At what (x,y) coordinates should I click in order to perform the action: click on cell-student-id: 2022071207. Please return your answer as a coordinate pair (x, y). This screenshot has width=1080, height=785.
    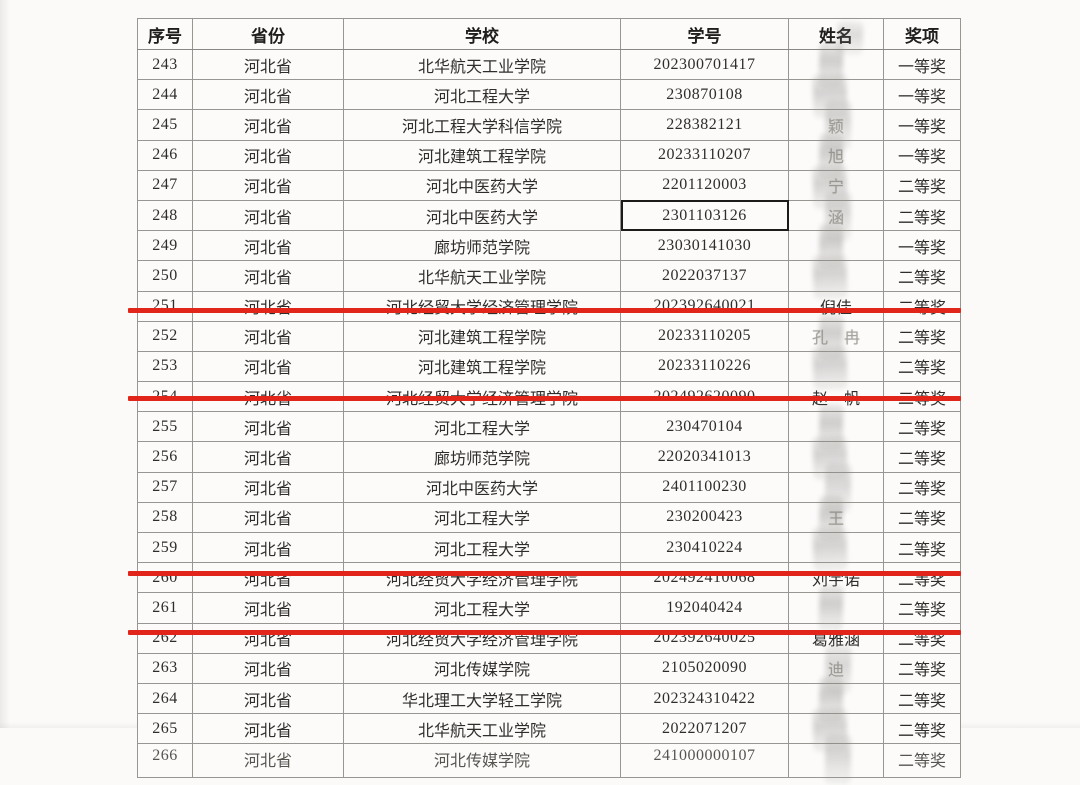
    Looking at the image, I should click on (704, 729).